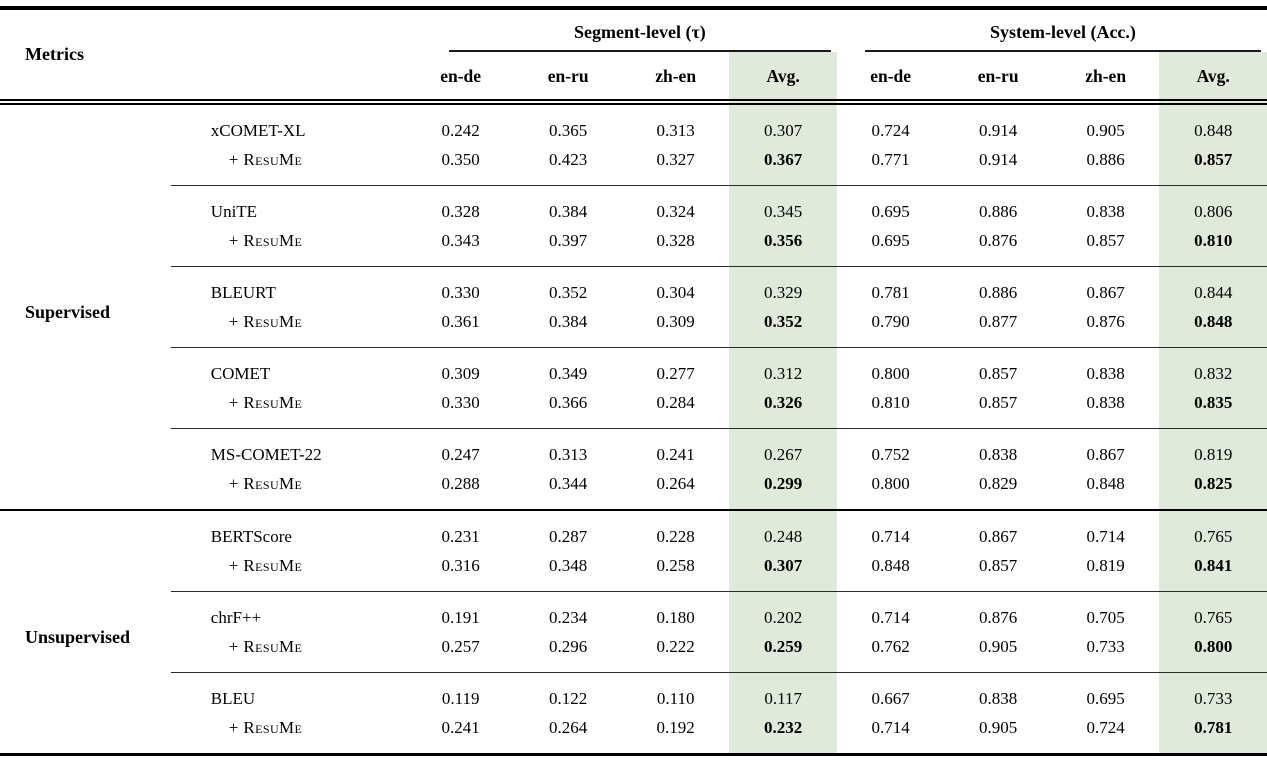 This screenshot has height=767, width=1267. What do you see at coordinates (783, 408) in the screenshot?
I see `avg-value-cell: 0.326` at bounding box center [783, 408].